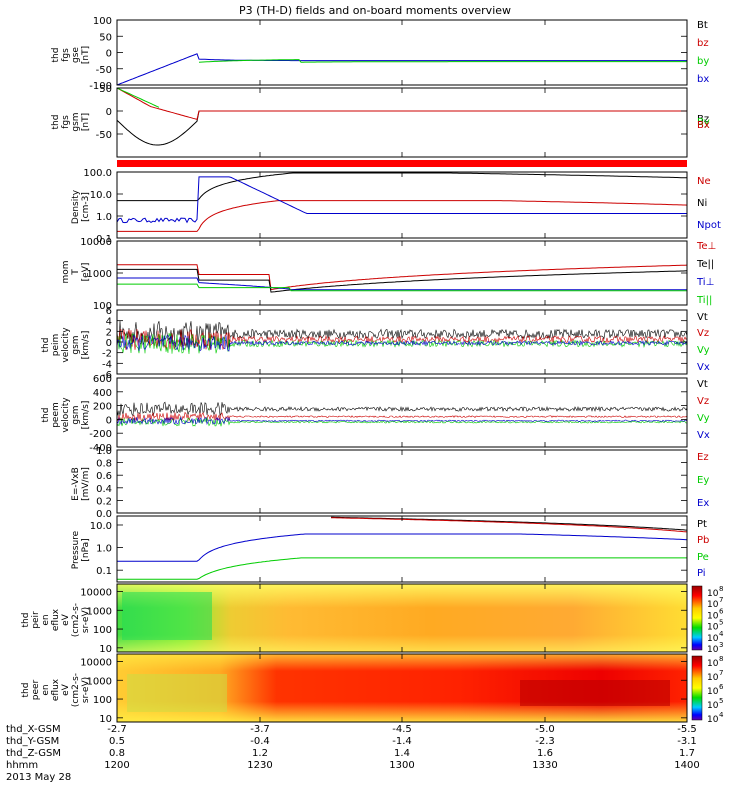  Describe the element at coordinates (105, 89) in the screenshot. I see `ytick-label: 50` at that location.